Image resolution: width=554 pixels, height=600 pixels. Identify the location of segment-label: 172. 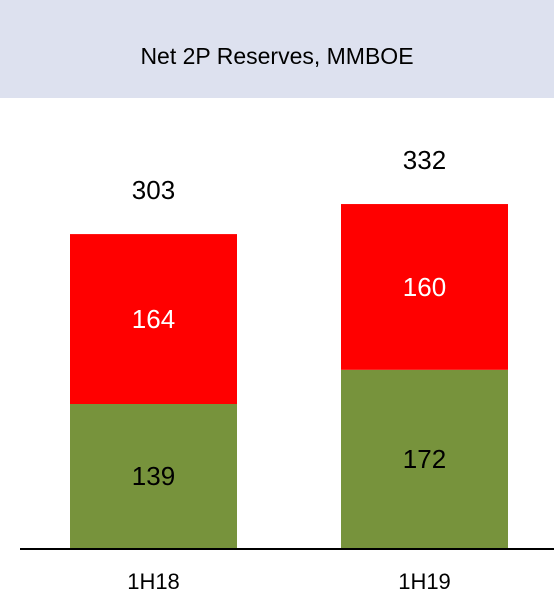
(424, 459).